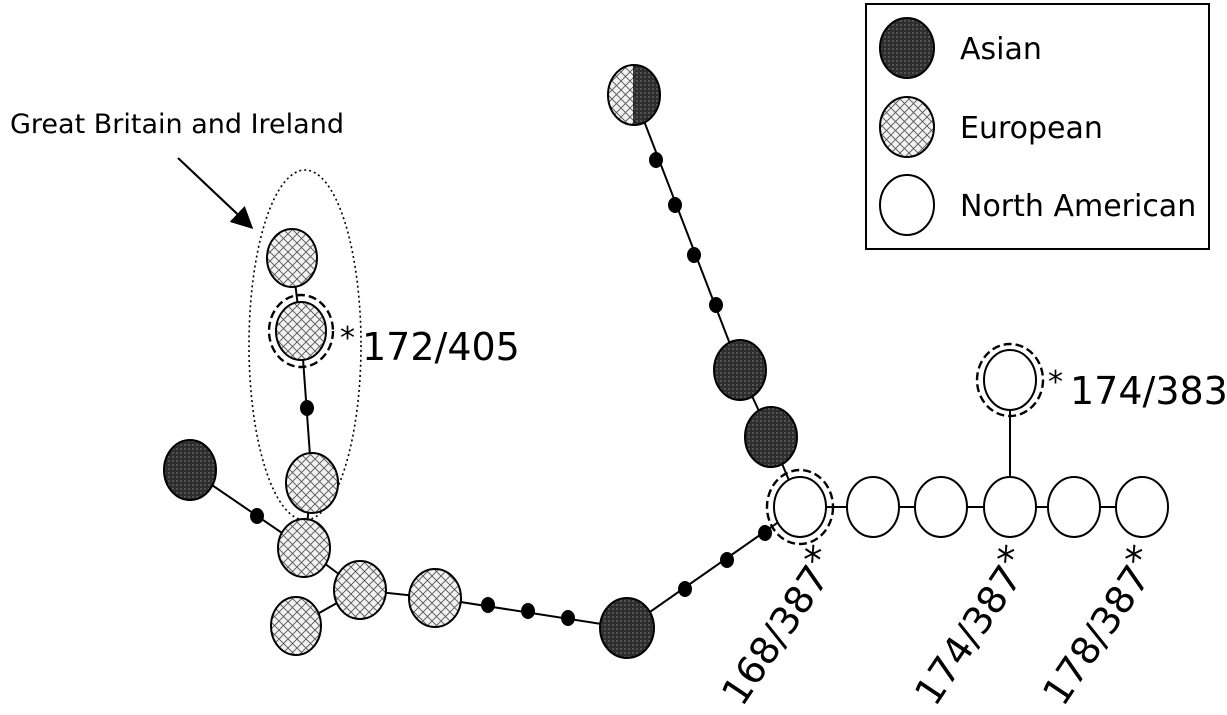 This screenshot has height=715, width=1227. I want to click on legend-label-north-american: North American, so click(1078, 206).